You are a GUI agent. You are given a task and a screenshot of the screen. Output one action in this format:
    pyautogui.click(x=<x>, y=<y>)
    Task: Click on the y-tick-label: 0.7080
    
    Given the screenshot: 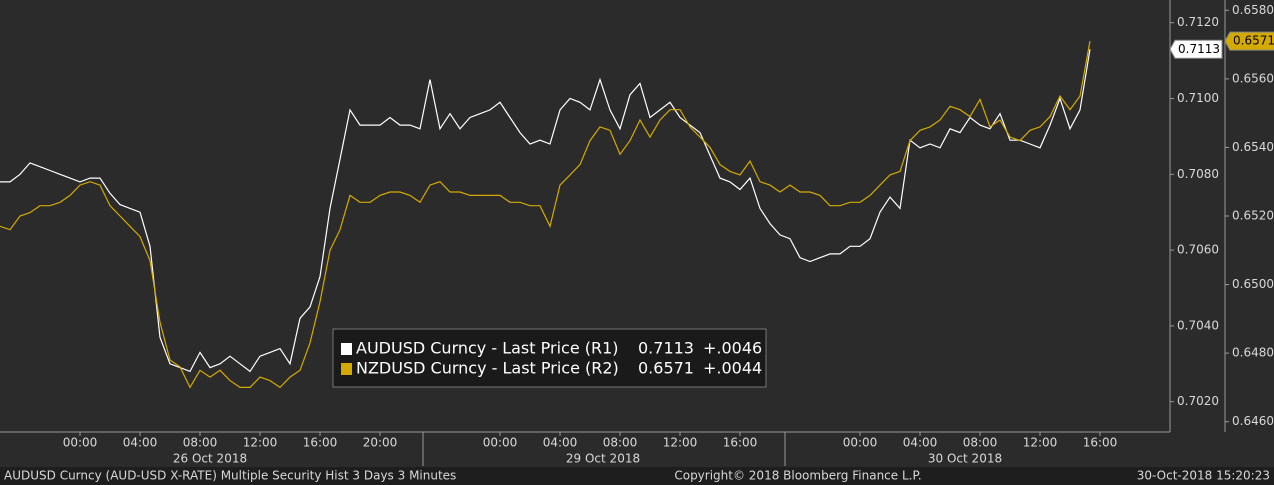 What is the action you would take?
    pyautogui.click(x=1198, y=174)
    